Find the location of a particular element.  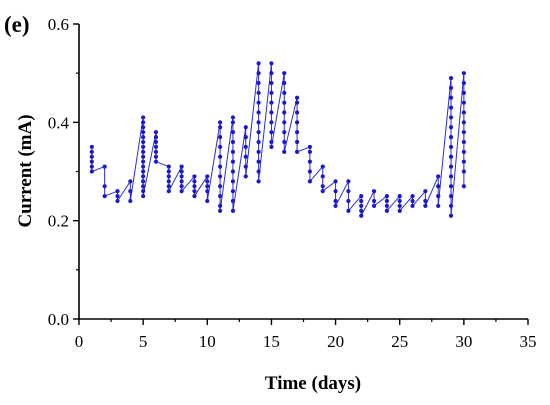

y-tick-label: 0.4 is located at coordinates (59, 122).